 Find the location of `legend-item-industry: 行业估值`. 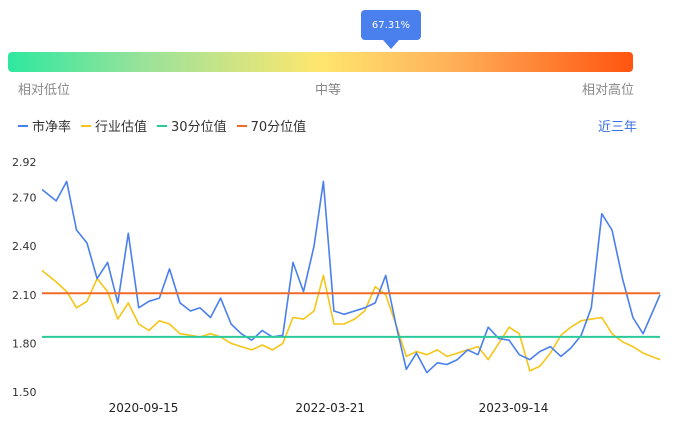

legend-item-industry: 行业估值 is located at coordinates (114, 125).